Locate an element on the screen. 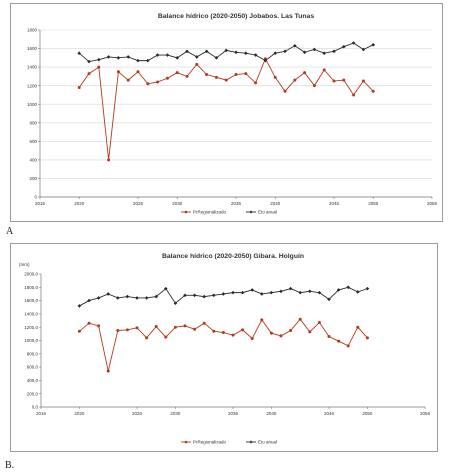 The height and width of the screenshot is (475, 450). y-axis-label: (mm) is located at coordinates (24, 264).